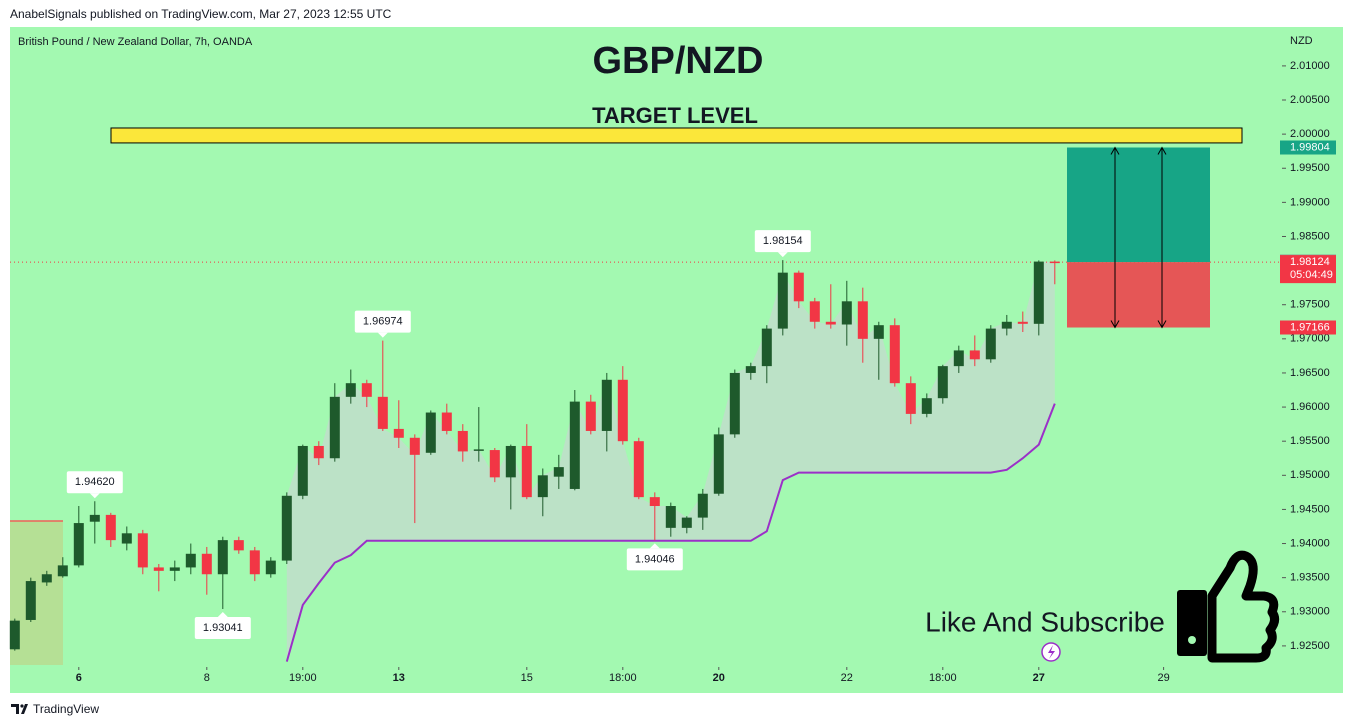 The width and height of the screenshot is (1354, 727). What do you see at coordinates (1310, 475) in the screenshot?
I see `y-tick-label: 1.95000` at bounding box center [1310, 475].